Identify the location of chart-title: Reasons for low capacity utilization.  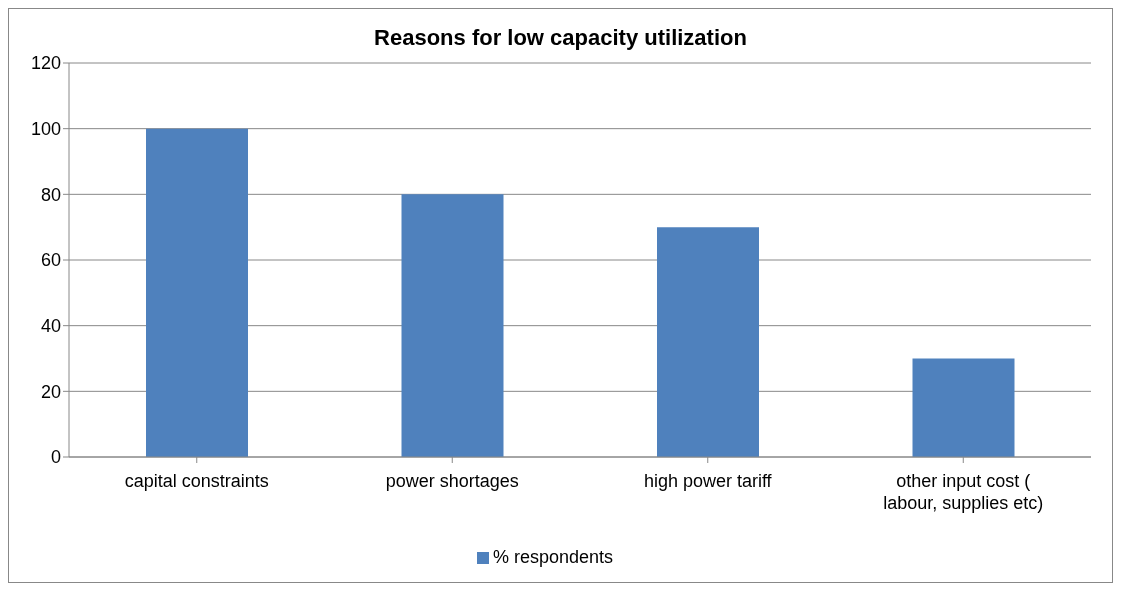
(560, 38).